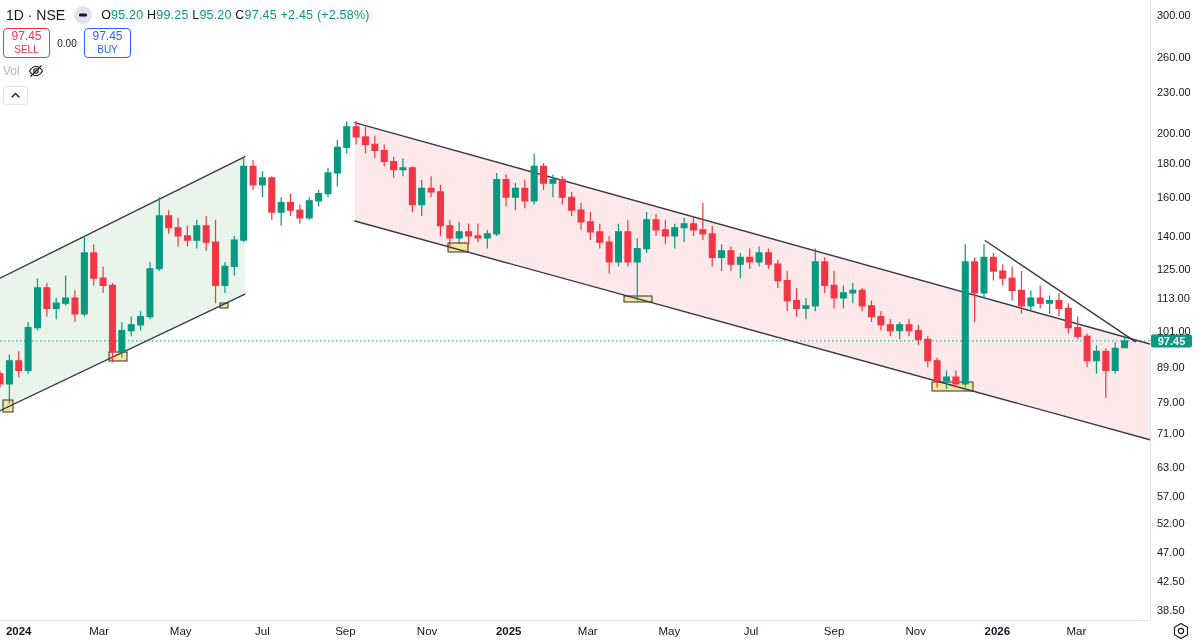 This screenshot has height=643, width=1200. What do you see at coordinates (1174, 330) in the screenshot?
I see `y-tick-label: 101.00` at bounding box center [1174, 330].